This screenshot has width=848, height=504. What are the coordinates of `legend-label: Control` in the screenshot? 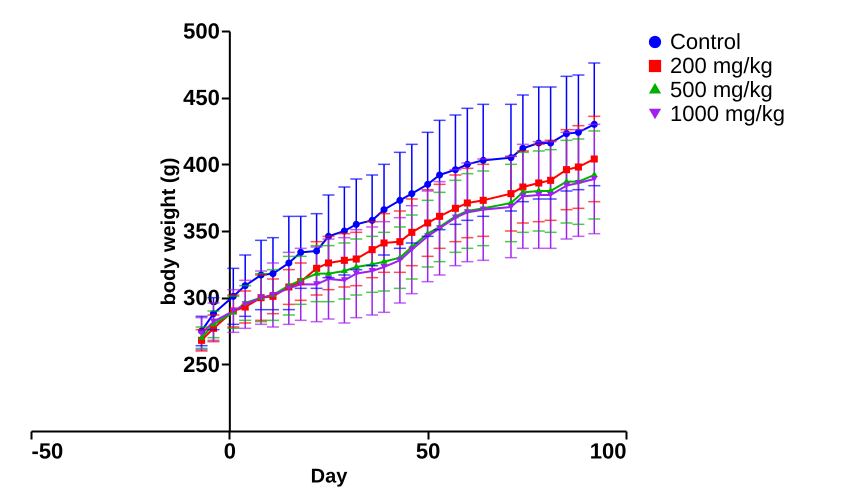 It's located at (705, 41).